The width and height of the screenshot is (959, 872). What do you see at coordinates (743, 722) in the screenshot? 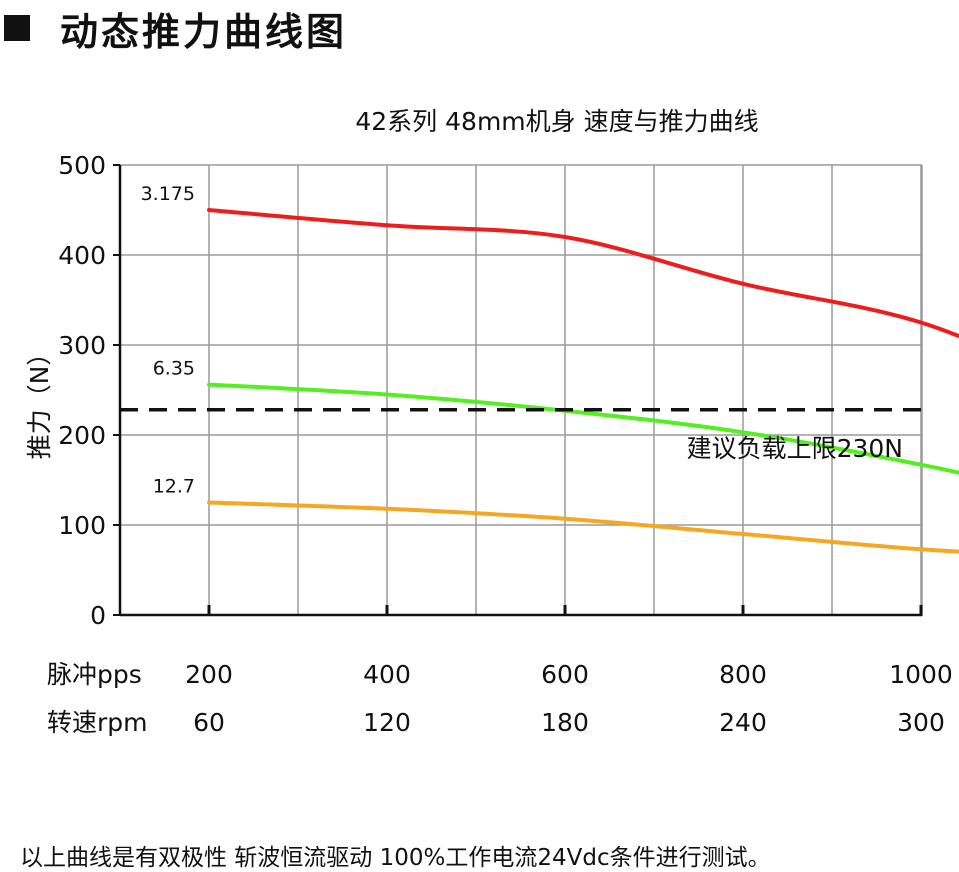
I see `x-tick-label: 240` at bounding box center [743, 722].